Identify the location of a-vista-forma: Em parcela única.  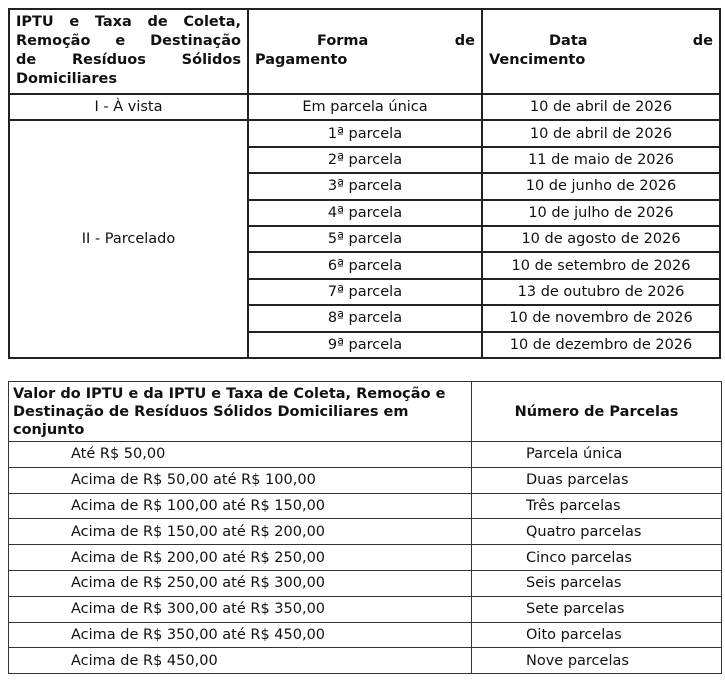
(365, 107).